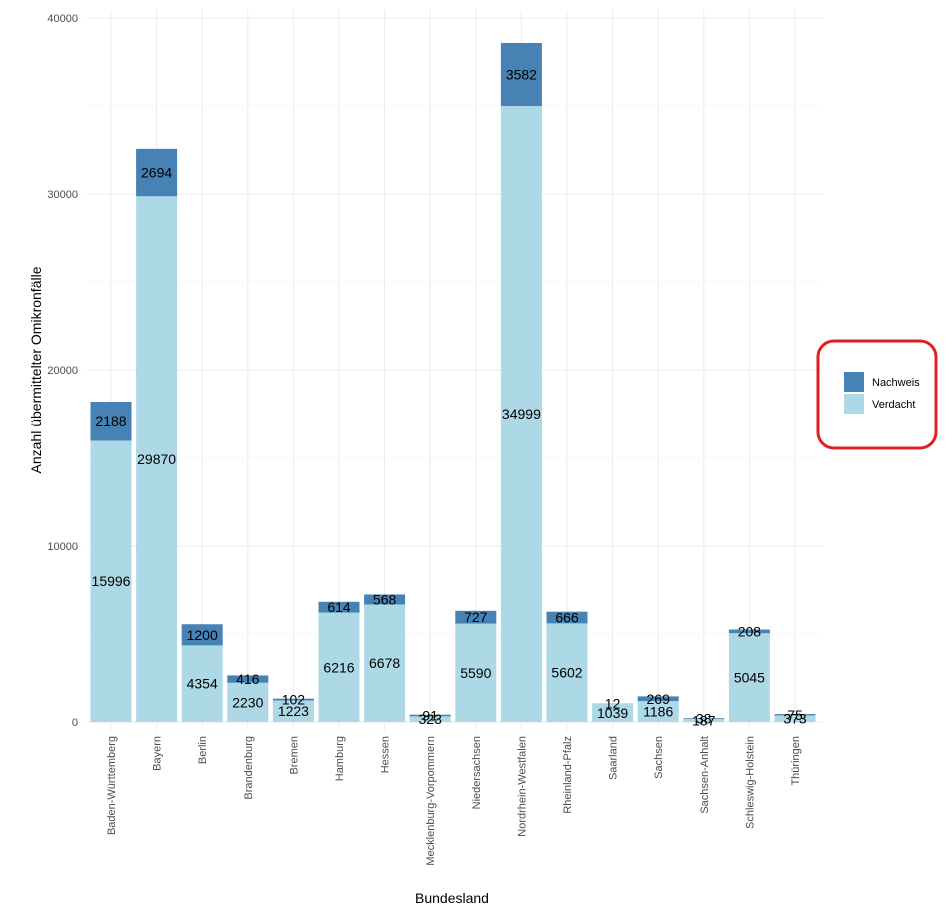  I want to click on bar-label-verdacht: 373, so click(795, 719).